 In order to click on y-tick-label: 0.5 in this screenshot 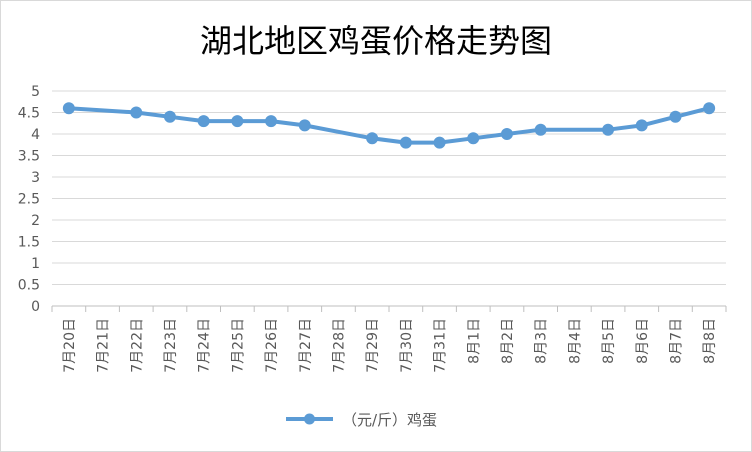, I will do `click(29, 286)`.